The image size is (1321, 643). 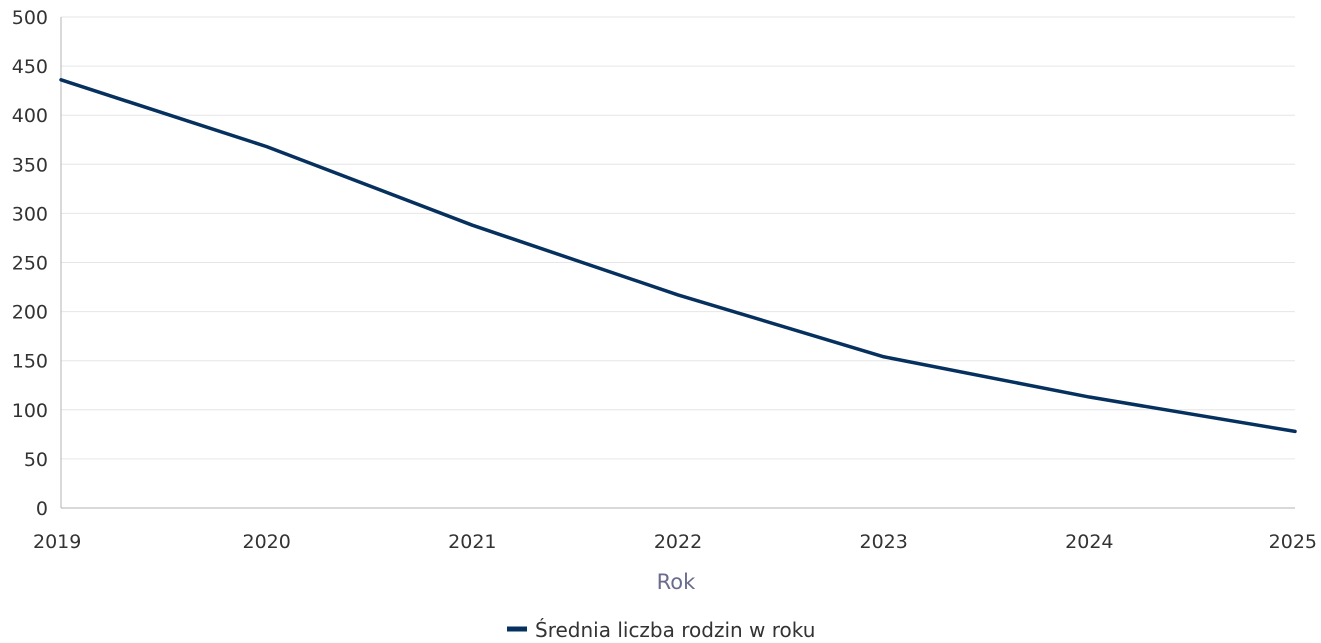 What do you see at coordinates (30, 313) in the screenshot?
I see `y-tick-label: 200` at bounding box center [30, 313].